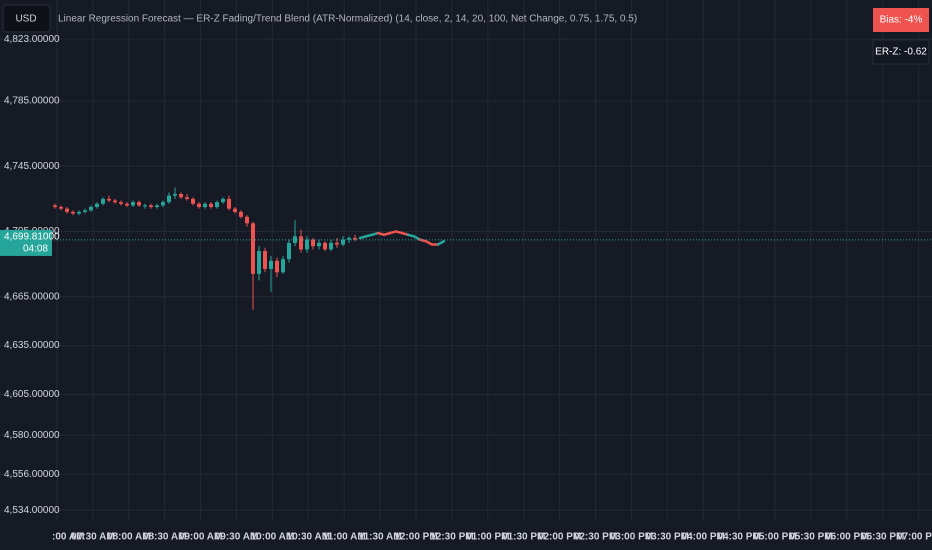 Image resolution: width=932 pixels, height=550 pixels. Describe the element at coordinates (738, 537) in the screenshot. I see `x-tick-label: 04:30 PM` at that location.